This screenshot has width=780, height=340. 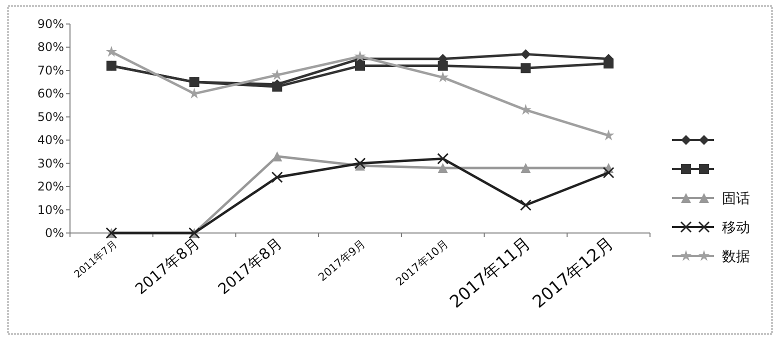 I want to click on y-tick-label: 40%, so click(x=50, y=140).